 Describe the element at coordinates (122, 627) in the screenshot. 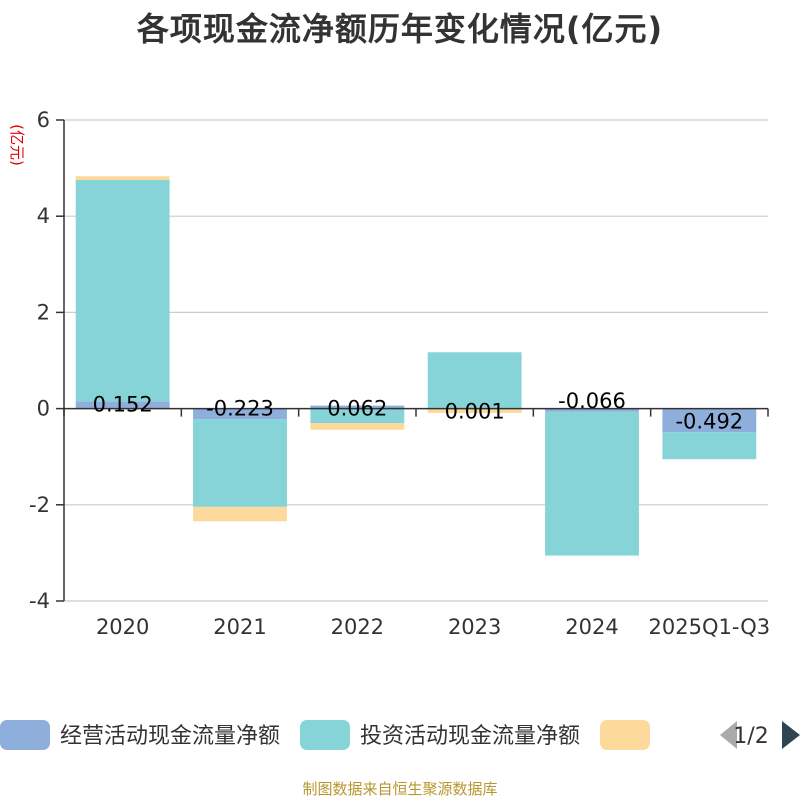

I see `x-tick-label: 2020` at that location.